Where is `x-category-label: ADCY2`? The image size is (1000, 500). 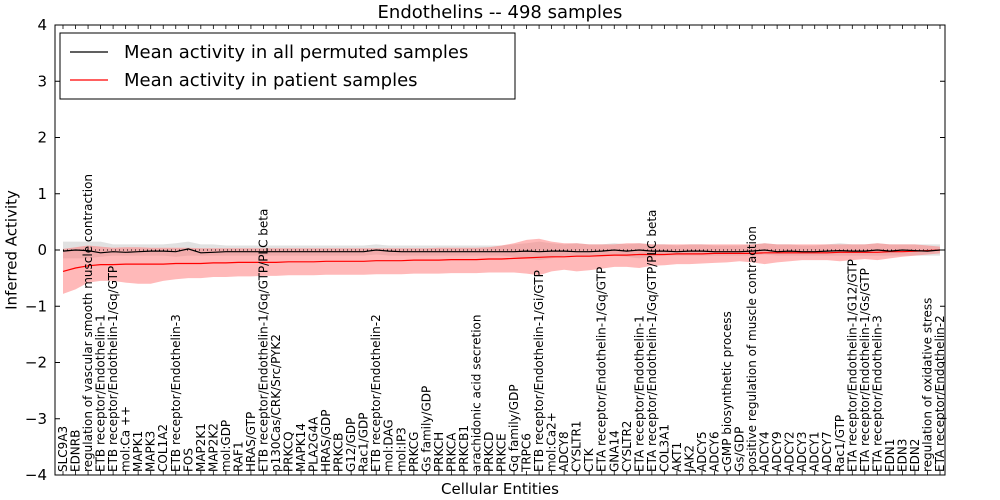 x-category-label: ADCY2 is located at coordinates (790, 451).